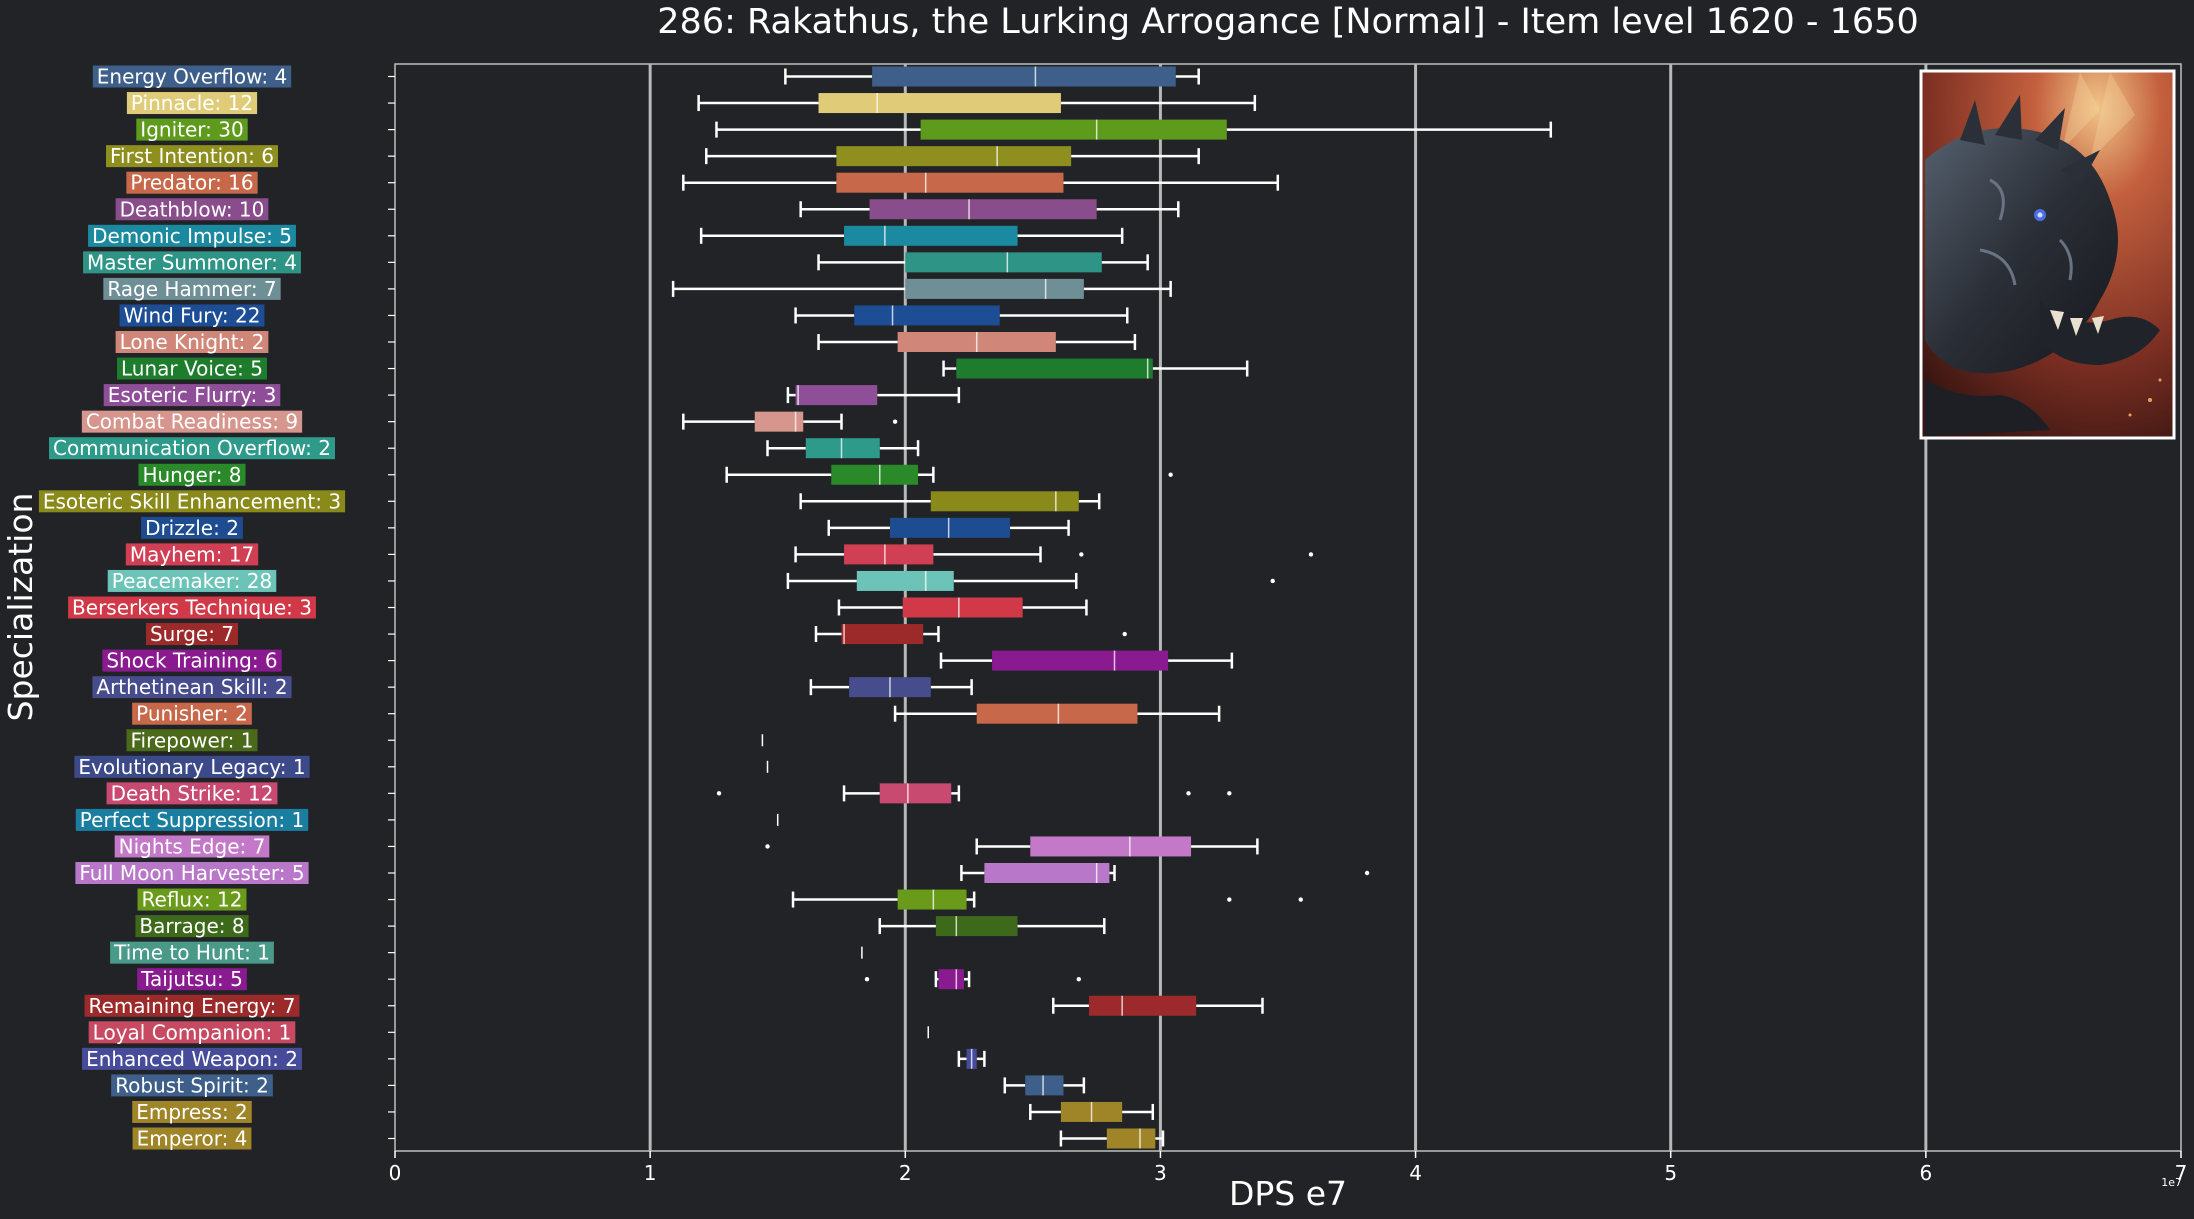 This screenshot has height=1219, width=2194. I want to click on category-label: Emperor: 4, so click(192, 1139).